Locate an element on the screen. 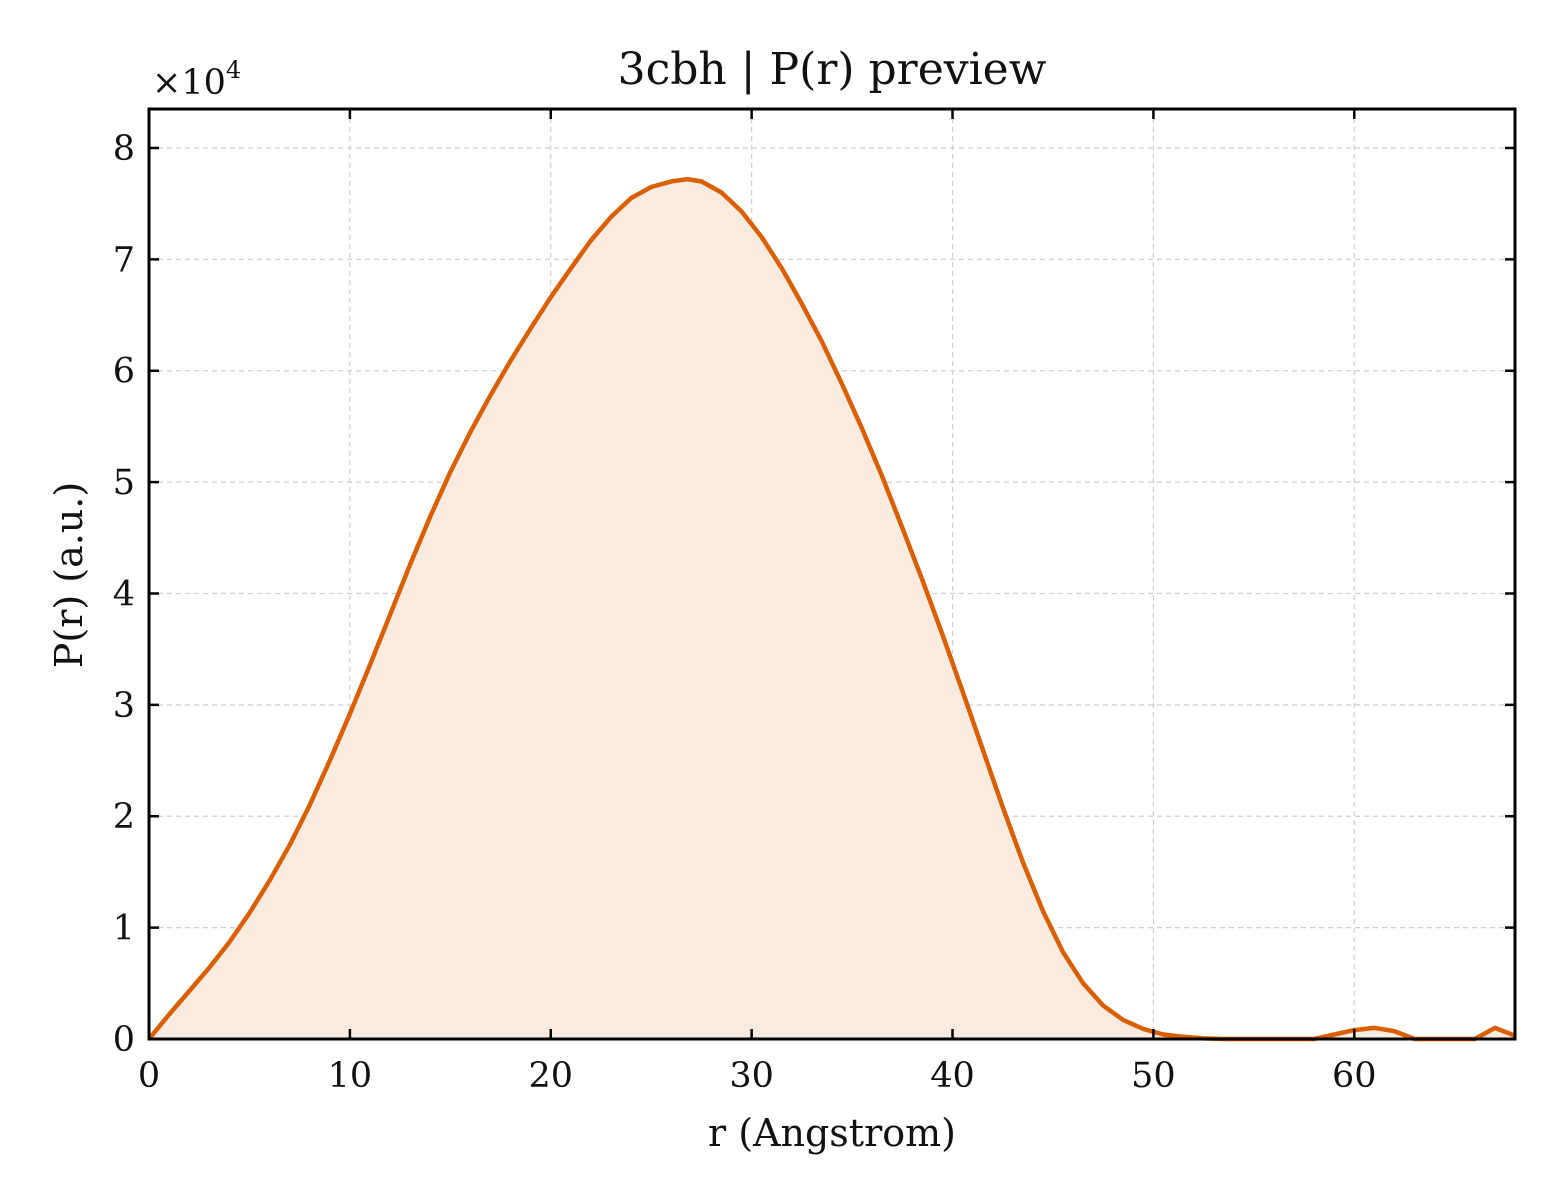 This screenshot has width=1560, height=1200. x-tick-label: 10 is located at coordinates (350, 1076).